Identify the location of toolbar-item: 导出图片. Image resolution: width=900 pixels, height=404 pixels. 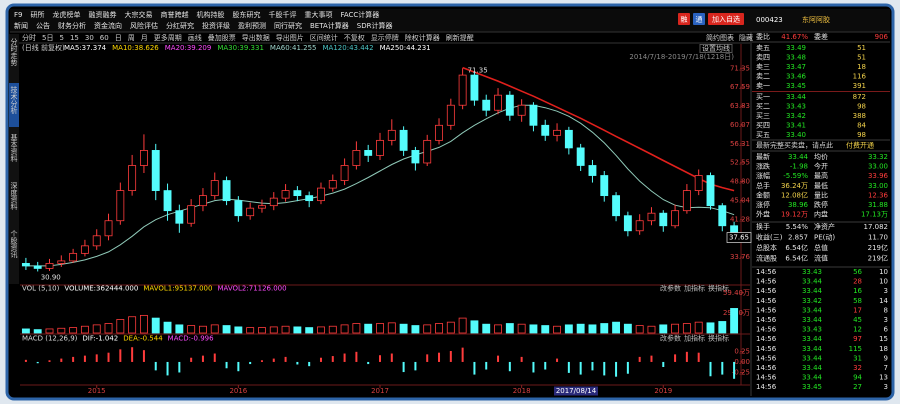
(290, 37).